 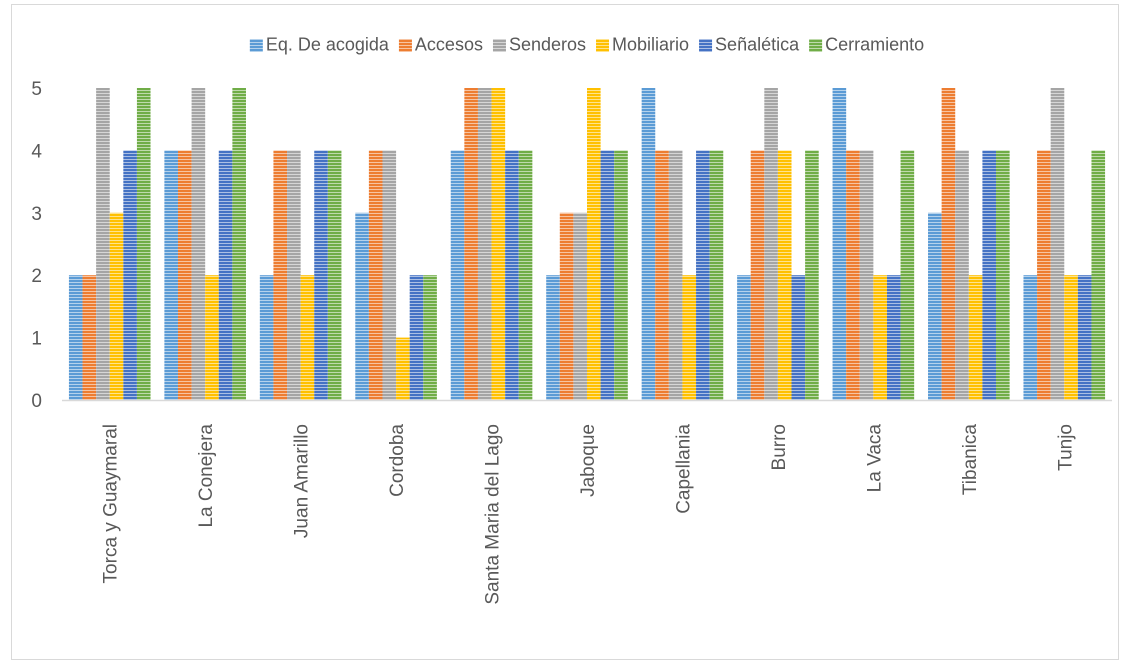 I want to click on legend-item-senaletica: Señalética, so click(x=749, y=45).